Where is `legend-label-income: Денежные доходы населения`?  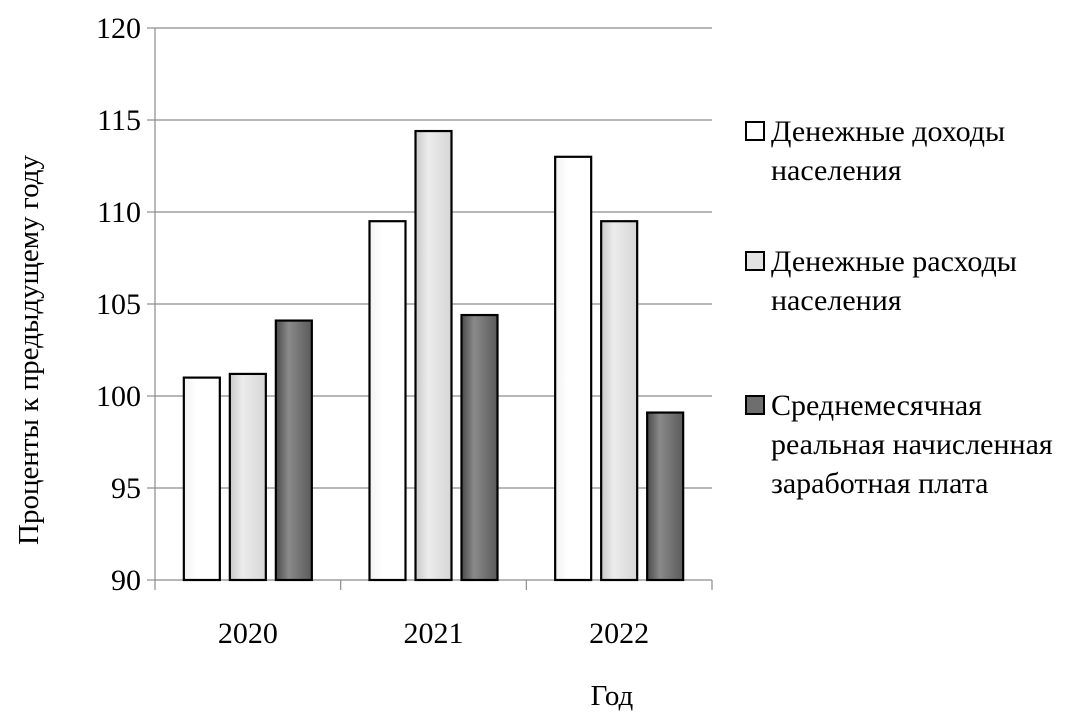 legend-label-income: Денежные доходы населения is located at coordinates (888, 151).